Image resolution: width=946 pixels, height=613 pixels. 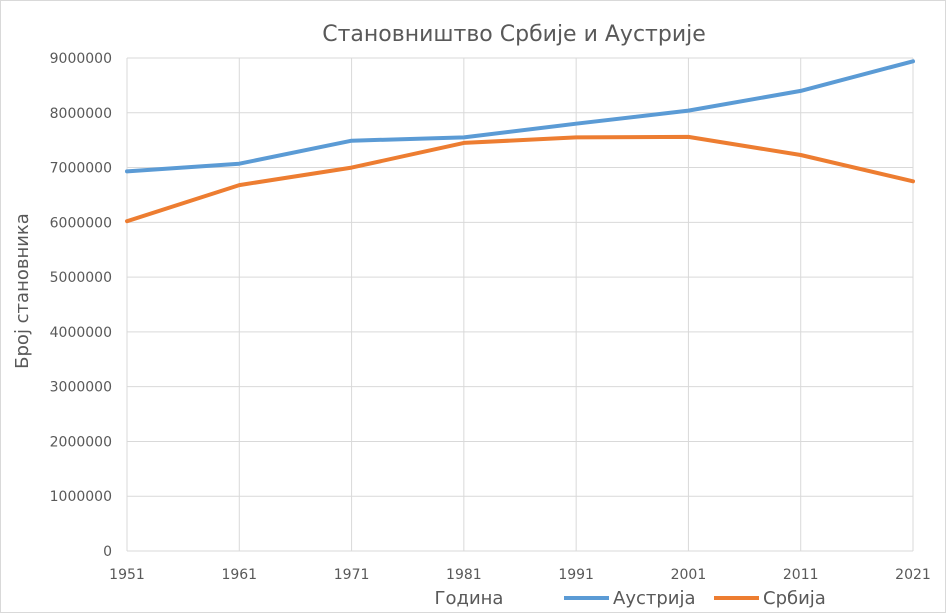 I want to click on y-tick-label: 2000000, so click(x=81, y=442).